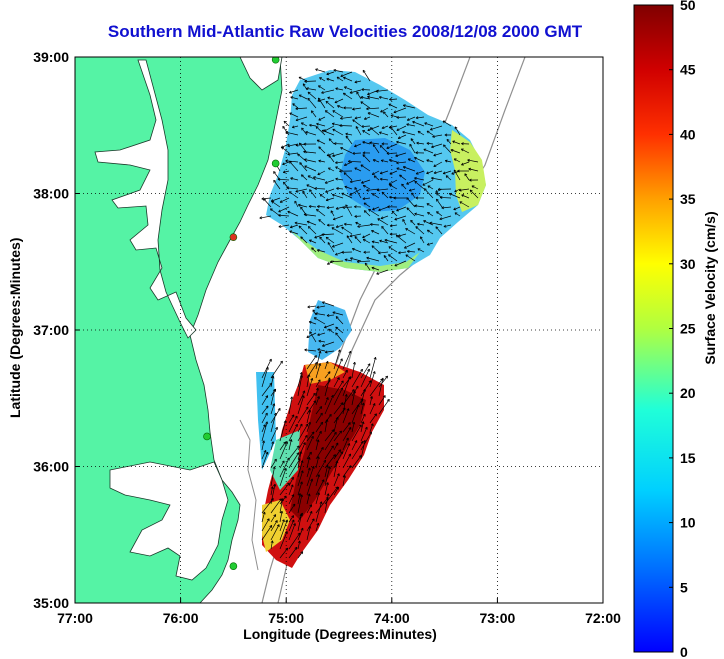 This screenshot has height=659, width=724. What do you see at coordinates (688, 134) in the screenshot?
I see `colorbar-tick-label: 40` at bounding box center [688, 134].